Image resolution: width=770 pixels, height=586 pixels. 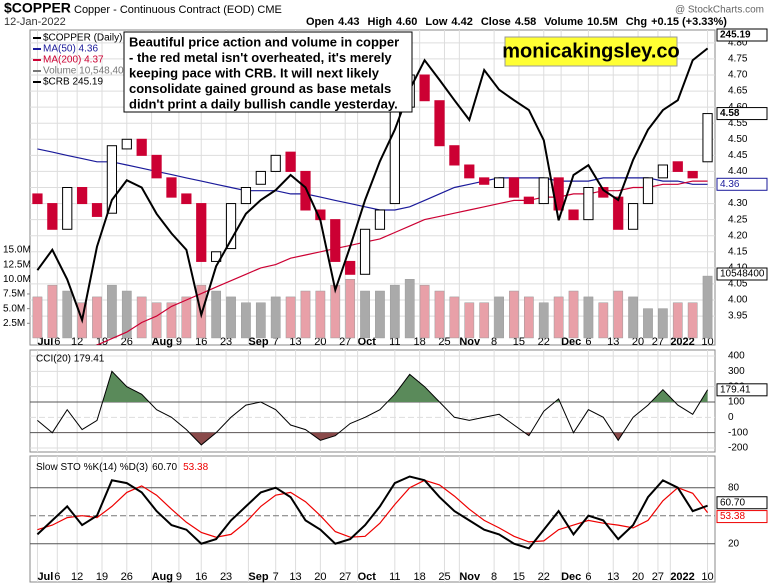 I want to click on x-tick-label: Oct, so click(x=367, y=577).